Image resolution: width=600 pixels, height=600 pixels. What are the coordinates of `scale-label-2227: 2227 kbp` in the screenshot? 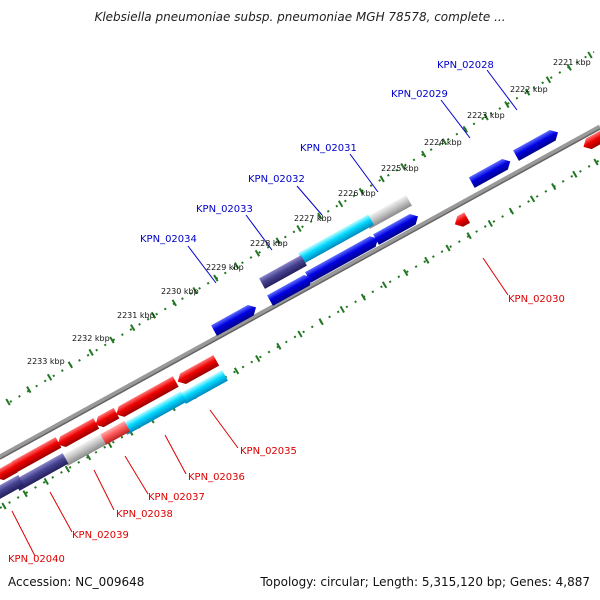 It's located at (313, 218).